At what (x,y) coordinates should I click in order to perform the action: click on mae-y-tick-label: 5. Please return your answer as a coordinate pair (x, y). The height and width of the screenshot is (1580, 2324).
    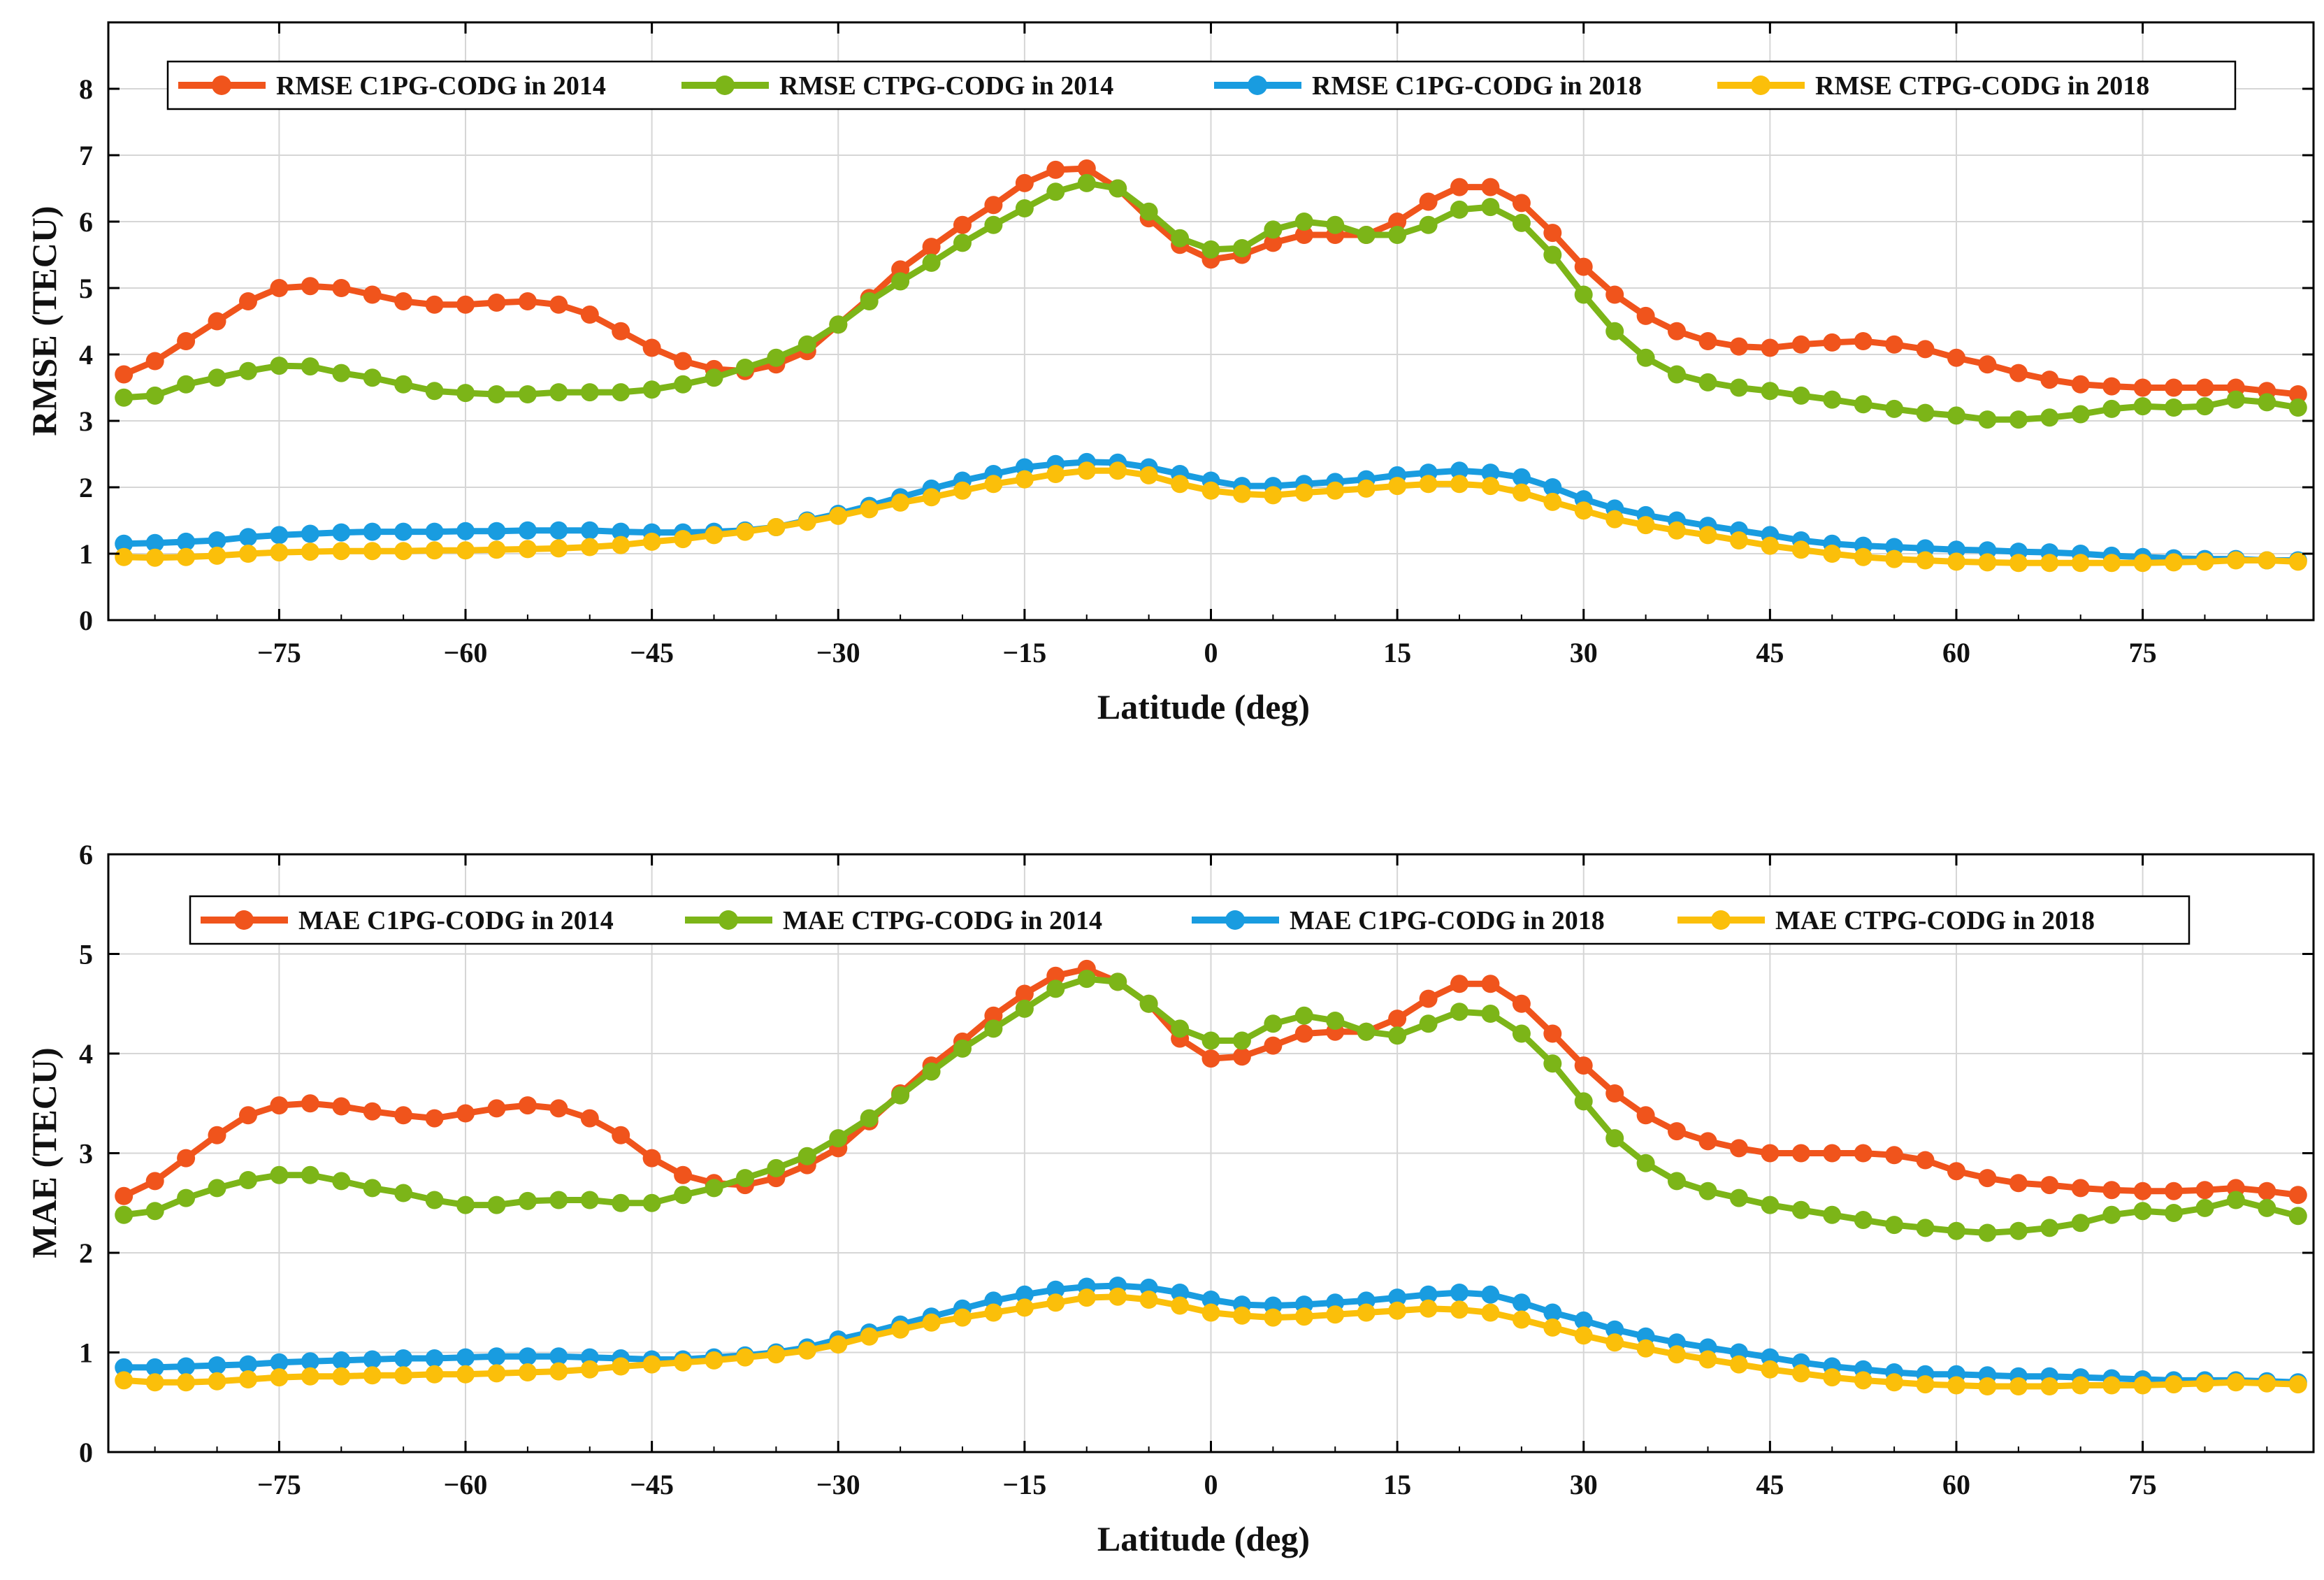
    Looking at the image, I should click on (86, 955).